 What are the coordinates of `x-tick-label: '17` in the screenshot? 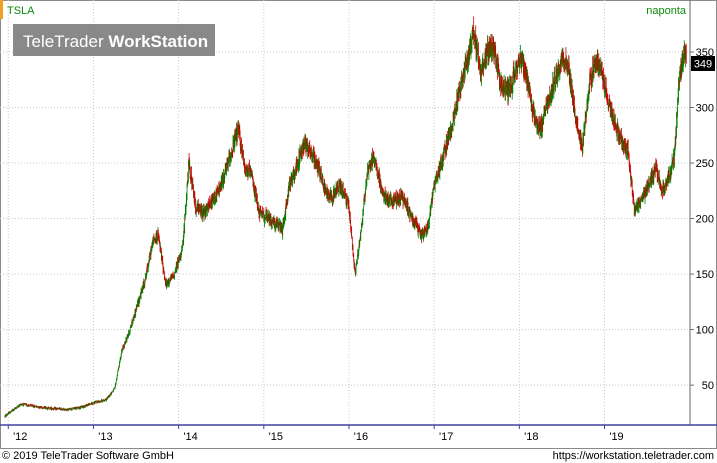 It's located at (446, 437).